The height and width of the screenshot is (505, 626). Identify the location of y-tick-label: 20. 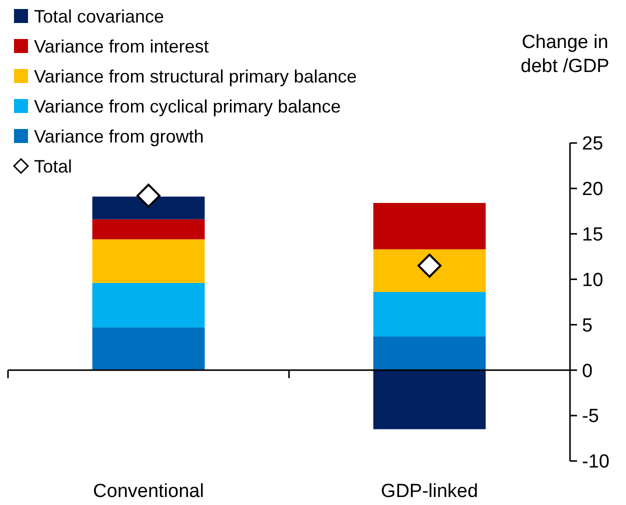
(593, 189).